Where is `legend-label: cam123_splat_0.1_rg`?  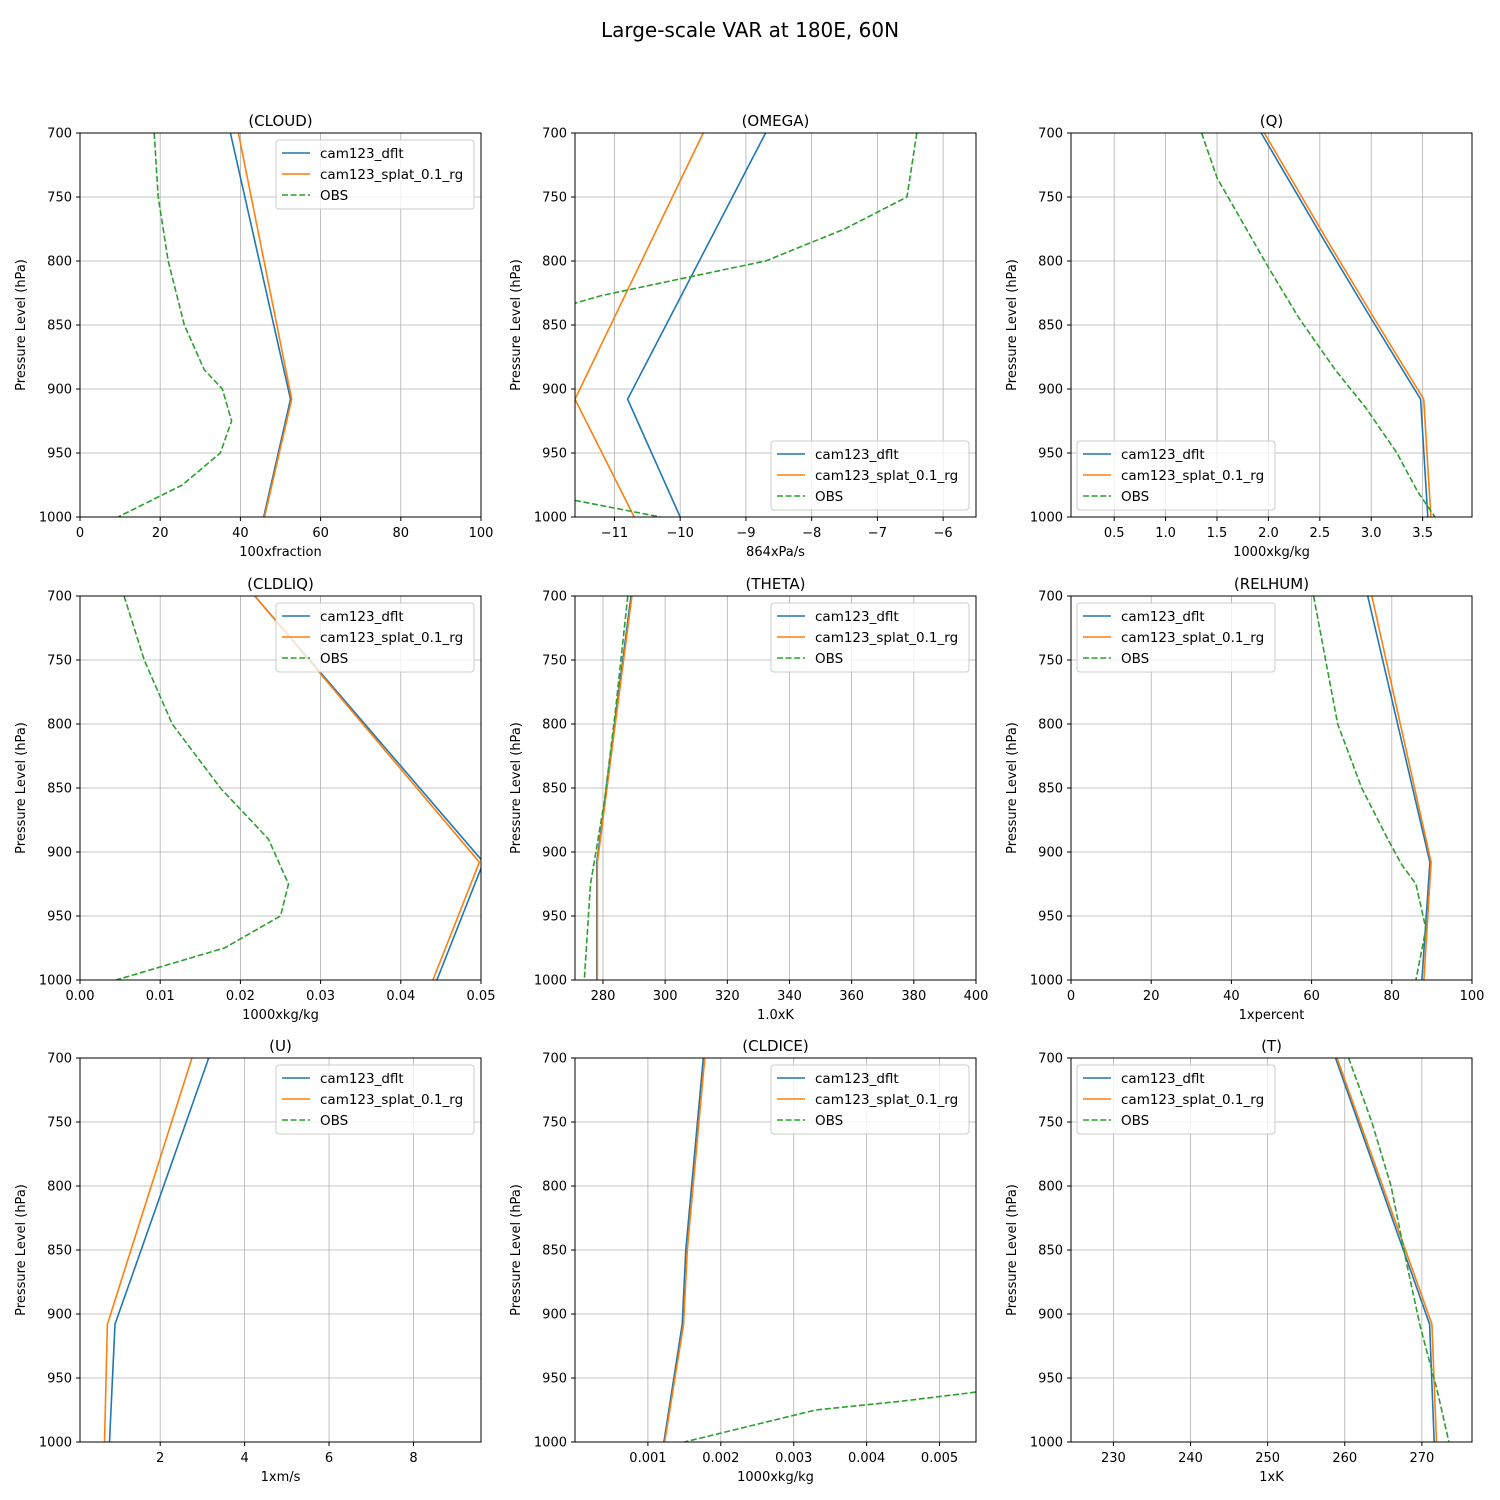
legend-label: cam123_splat_0.1_rg is located at coordinates (886, 638).